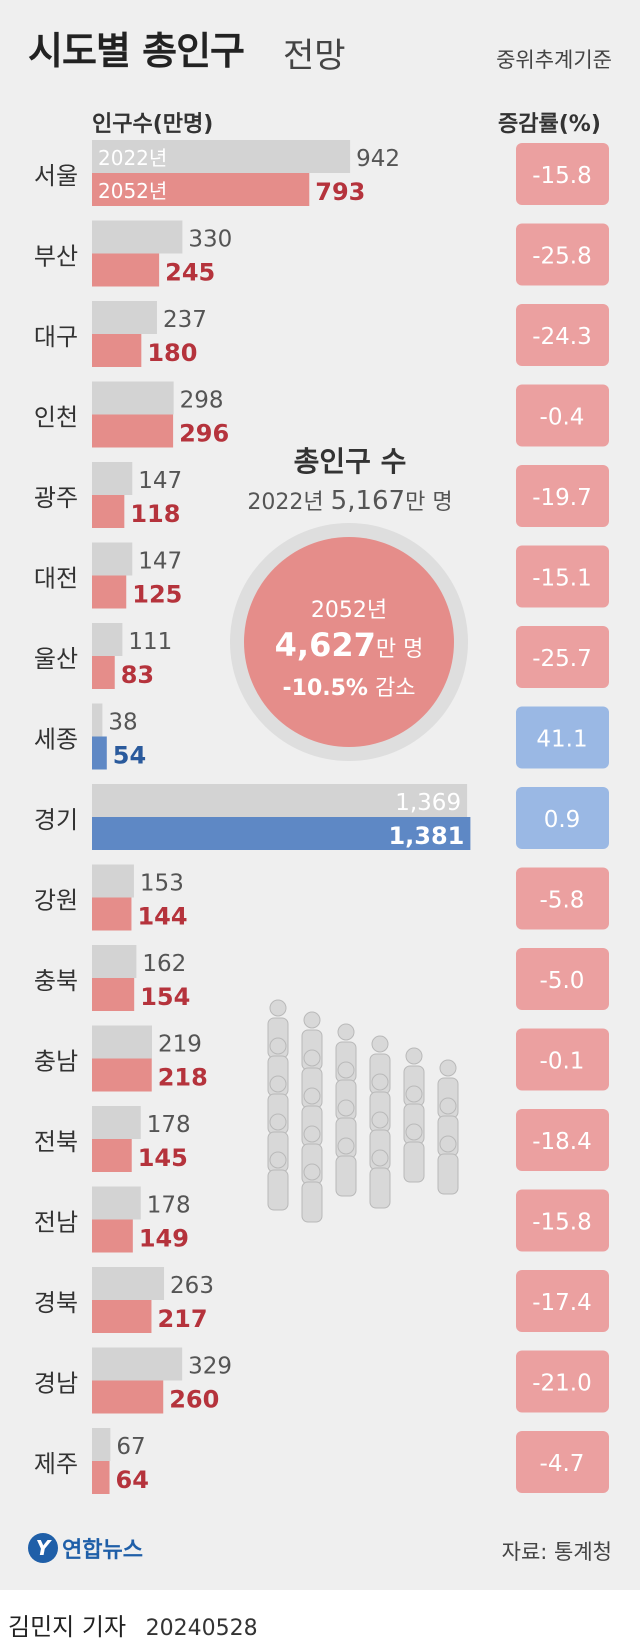  I want to click on value-label-2052: 149, so click(164, 1239).